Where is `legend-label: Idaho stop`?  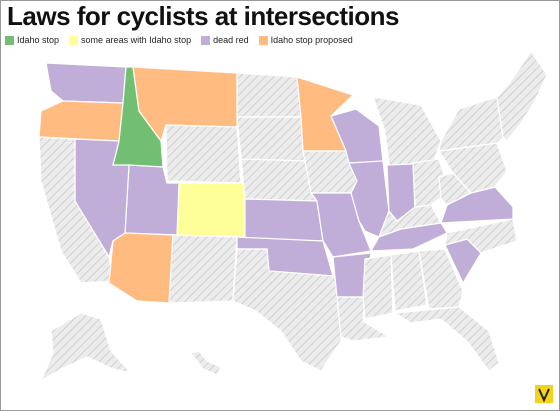
legend-label: Idaho stop is located at coordinates (38, 40).